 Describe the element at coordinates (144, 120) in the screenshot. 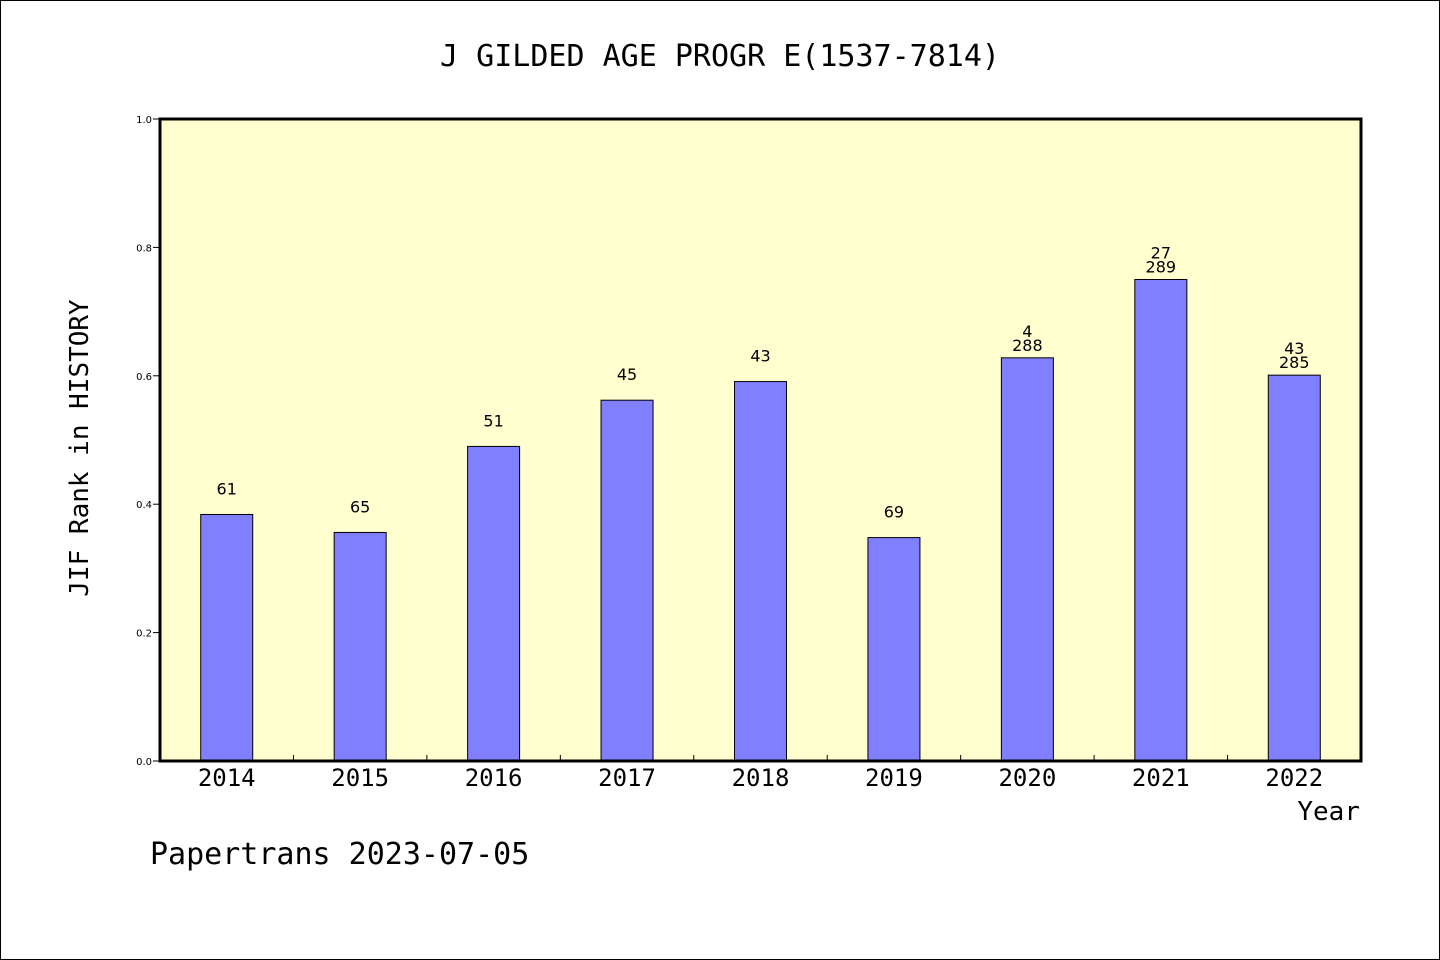

I see `y-tick-label-1.0: 1.0` at that location.